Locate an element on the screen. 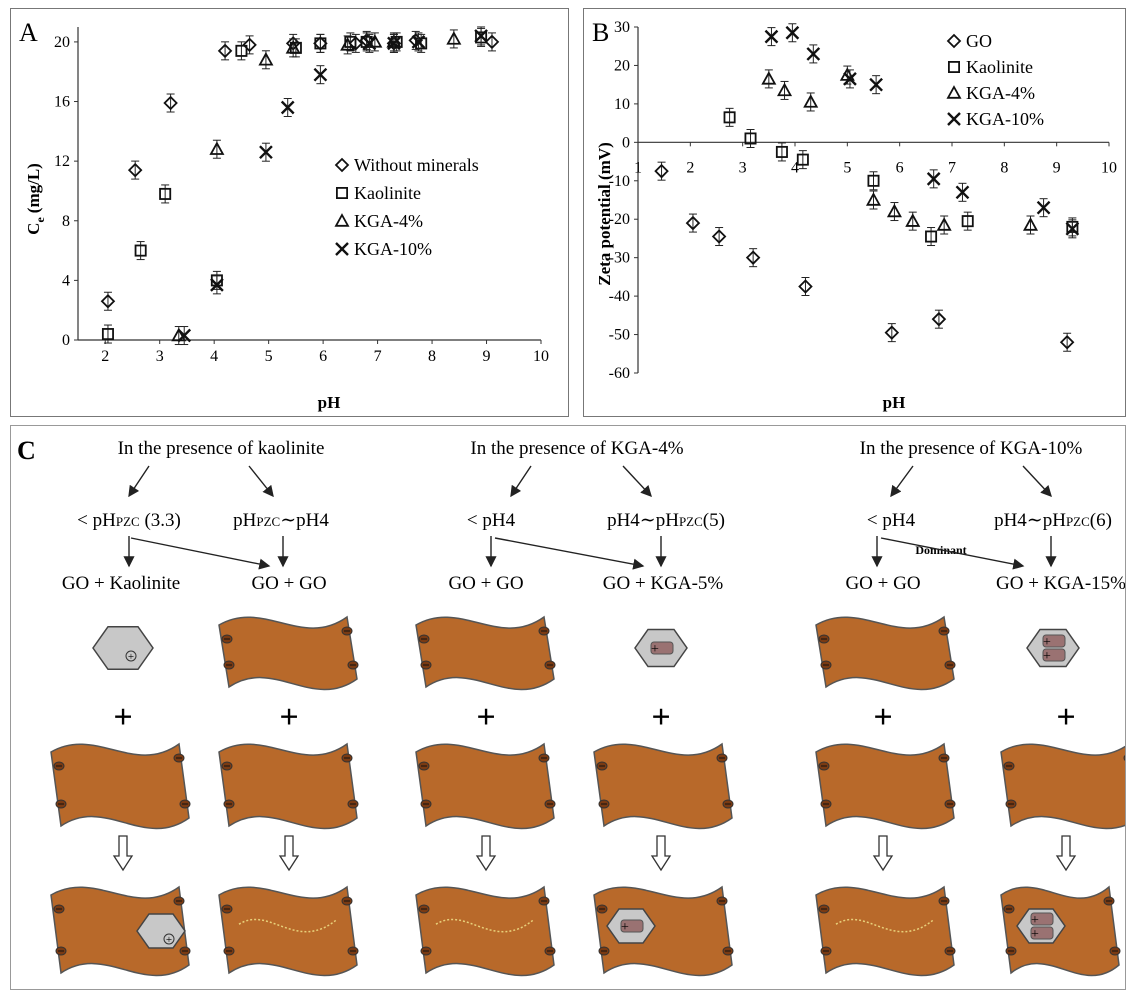 This screenshot has width=1131, height=994. kaolinite-particle: + is located at coordinates (161, 931).